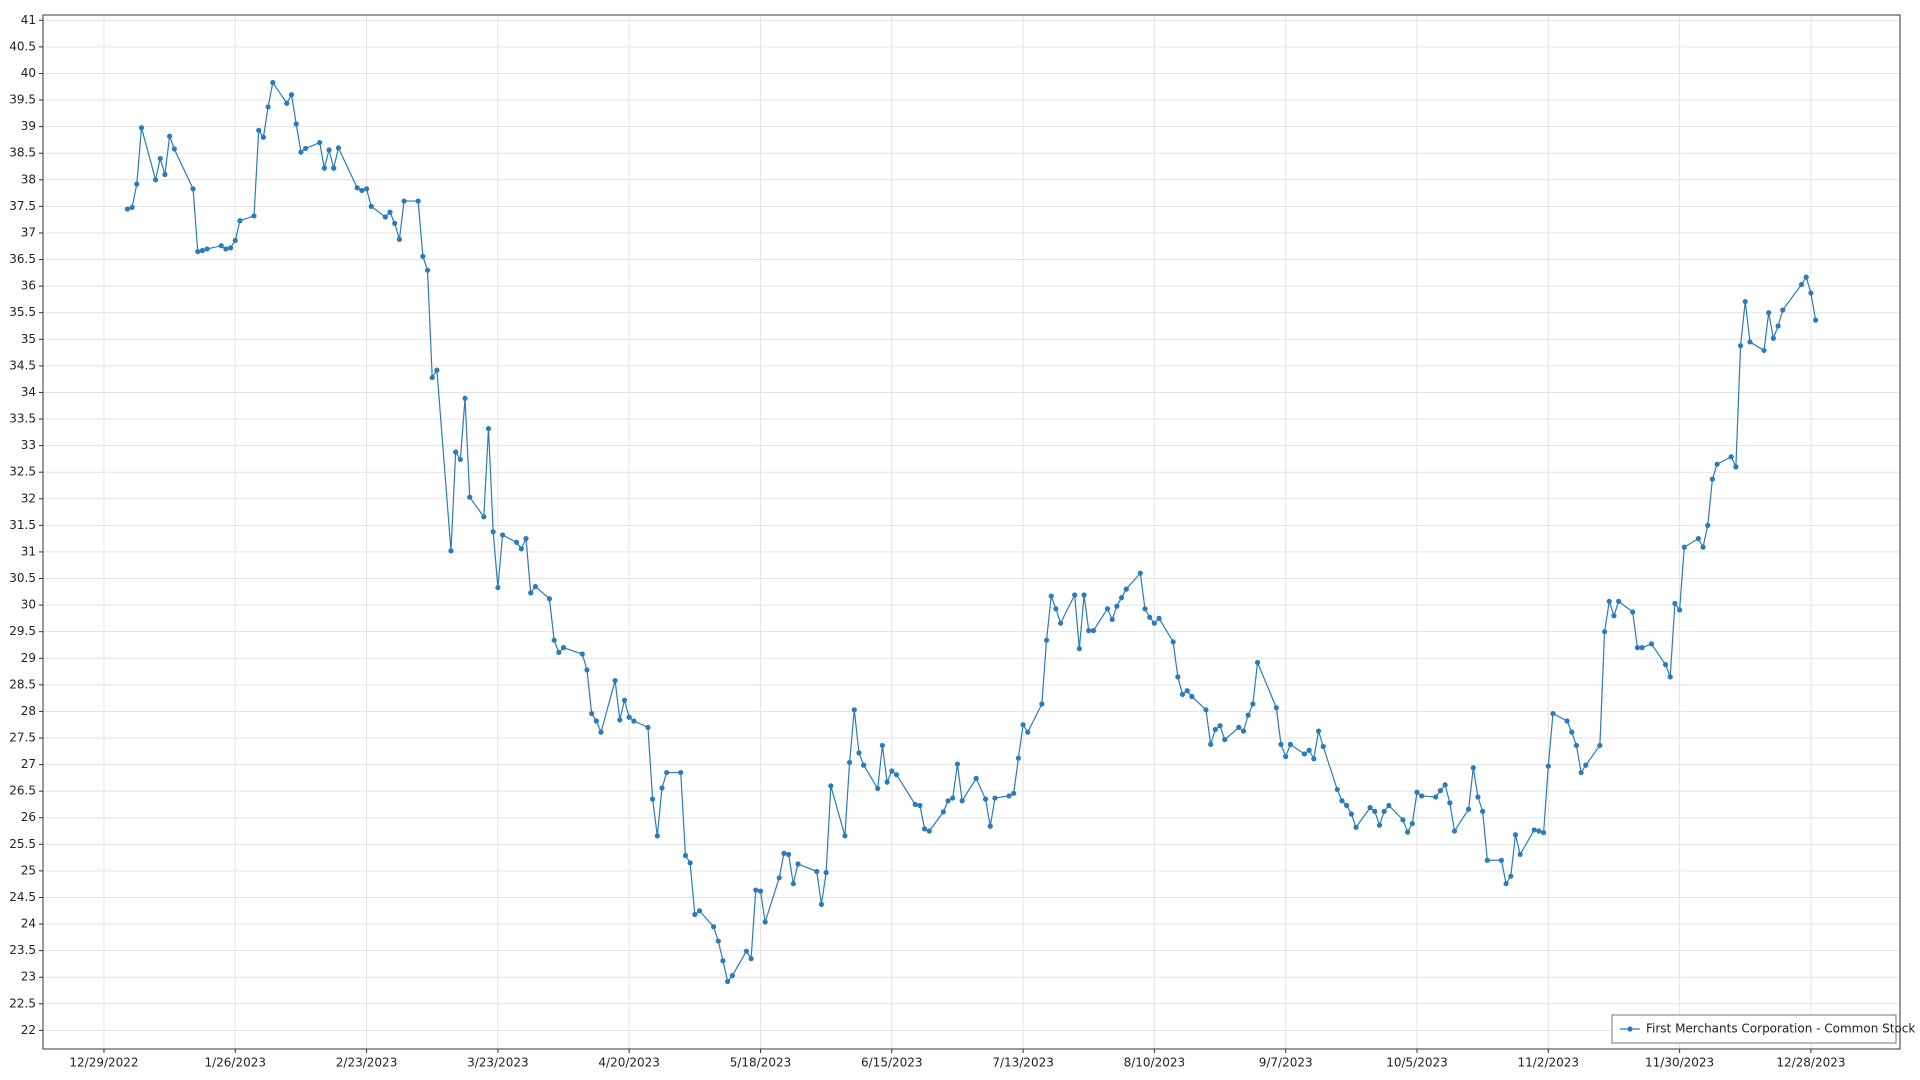 This screenshot has width=1920, height=1080. Describe the element at coordinates (367, 1063) in the screenshot. I see `x-tick-label: 2/23/2023` at that location.